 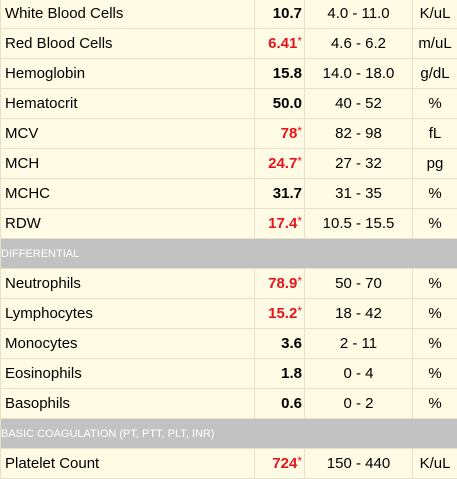 I want to click on reference-range: 31 - 35, so click(x=359, y=194).